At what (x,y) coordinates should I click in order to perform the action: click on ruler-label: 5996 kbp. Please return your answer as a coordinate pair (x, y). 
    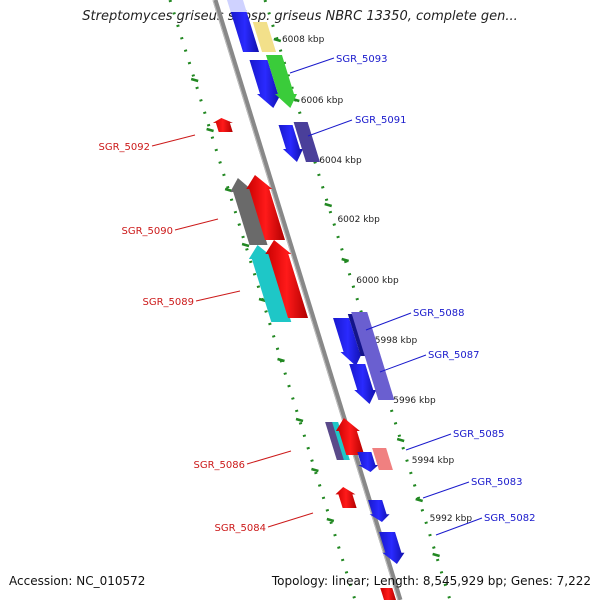
    Looking at the image, I should click on (414, 401).